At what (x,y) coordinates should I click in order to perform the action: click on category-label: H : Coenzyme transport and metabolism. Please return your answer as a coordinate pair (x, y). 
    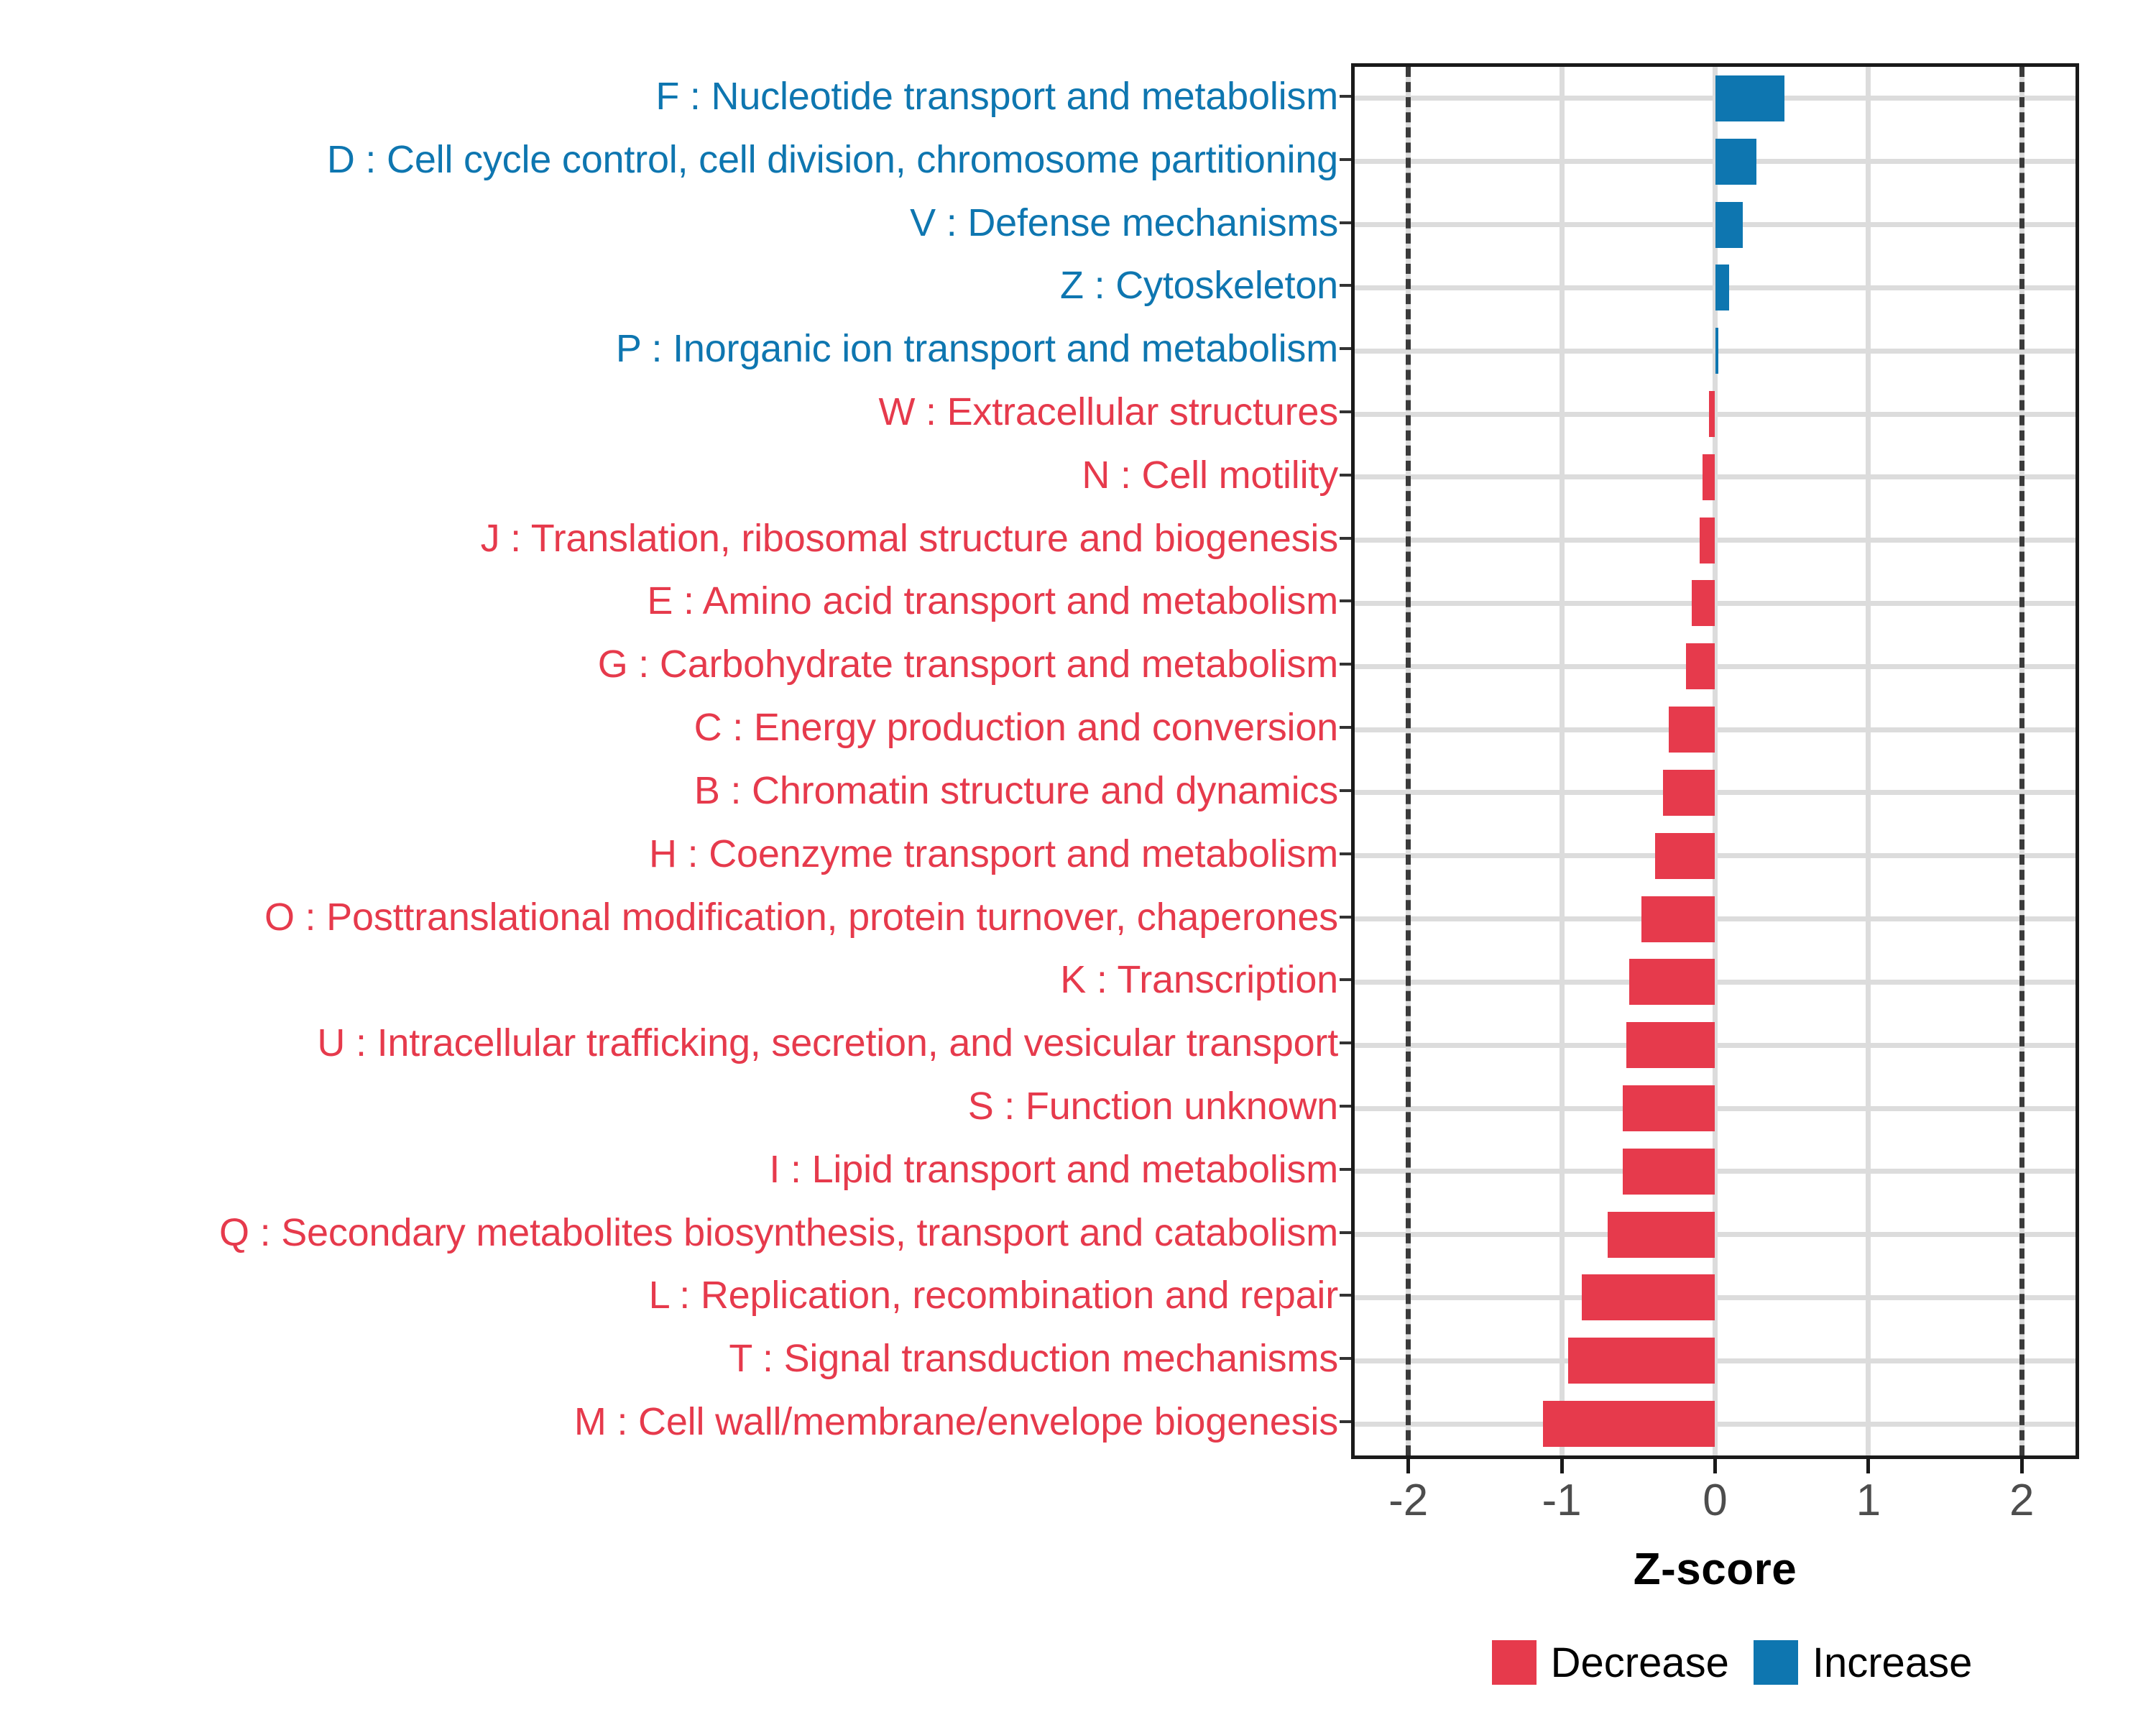
    Looking at the image, I should click on (993, 853).